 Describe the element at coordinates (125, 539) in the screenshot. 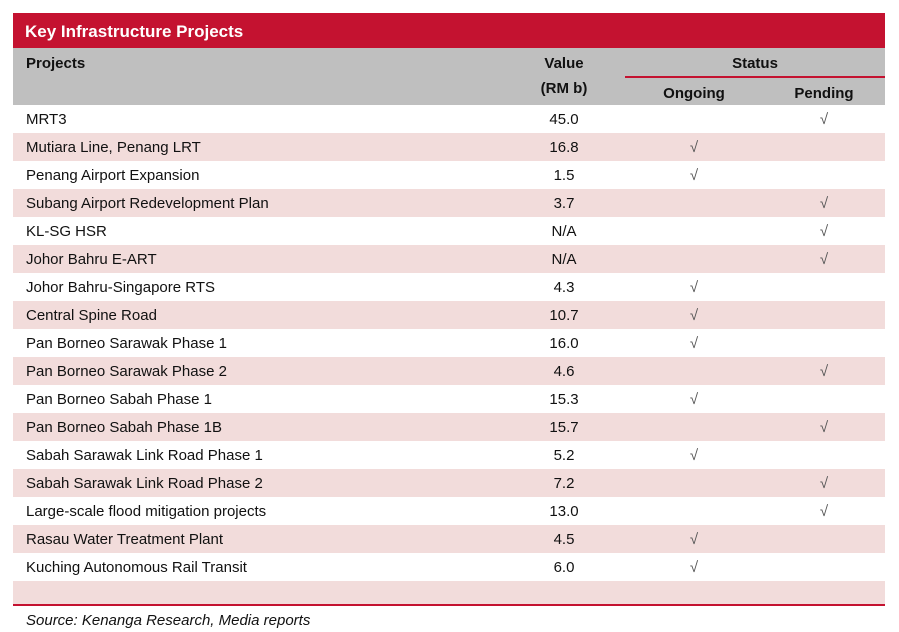

I see `project-name: Rasau Water Treatment Plant` at that location.